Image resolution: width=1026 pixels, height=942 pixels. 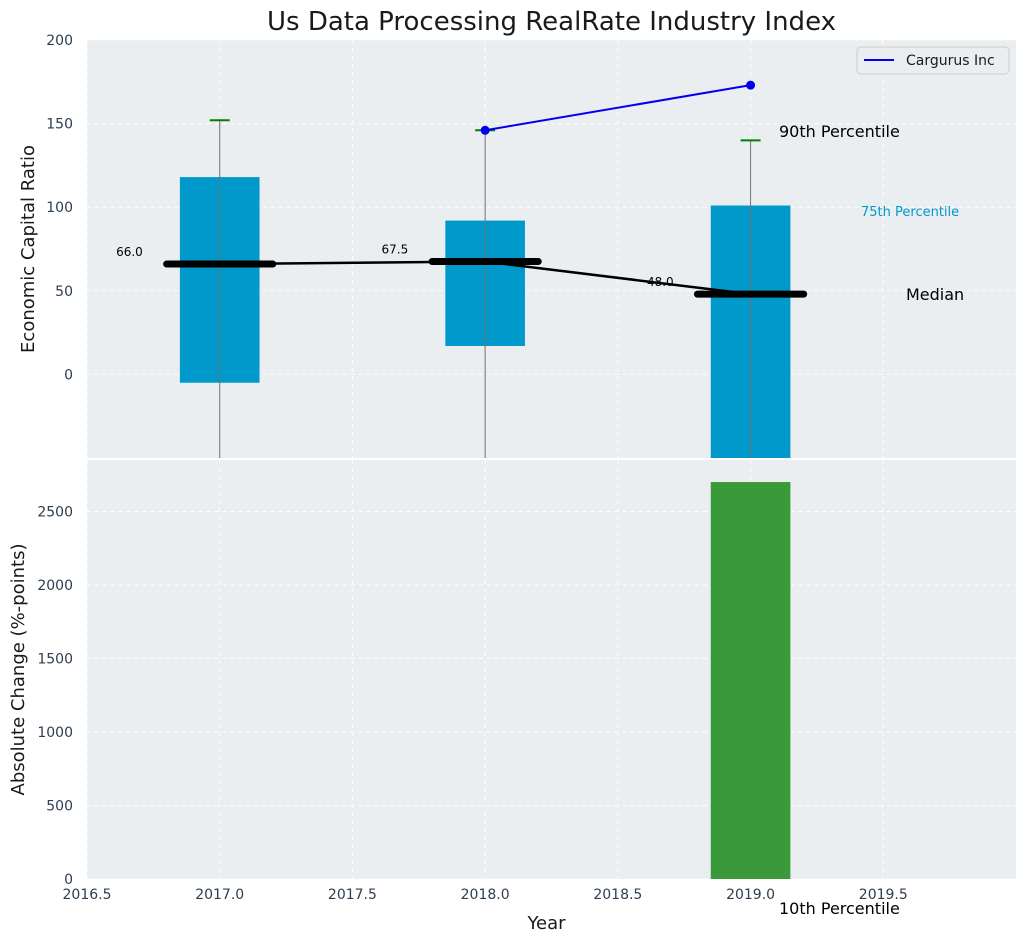 I want to click on annotation-90th-percentile: 90th Percentile, so click(x=839, y=131).